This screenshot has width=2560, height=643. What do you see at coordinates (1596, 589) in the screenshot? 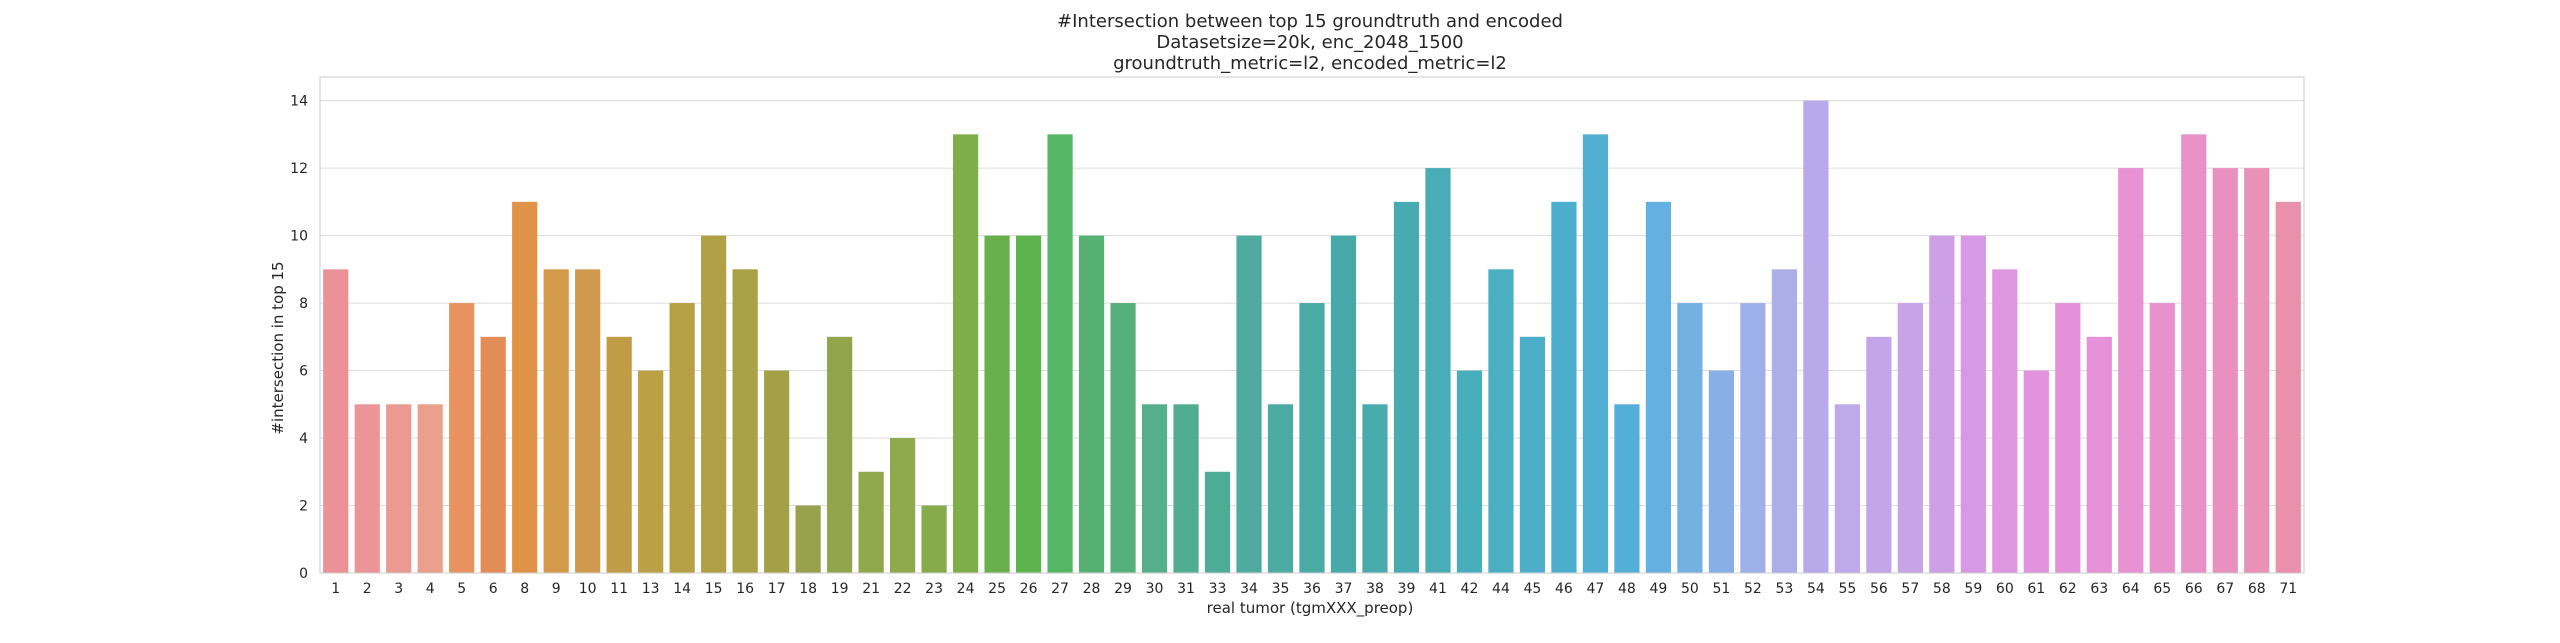
I see `x-tick-label: 47` at bounding box center [1596, 589].